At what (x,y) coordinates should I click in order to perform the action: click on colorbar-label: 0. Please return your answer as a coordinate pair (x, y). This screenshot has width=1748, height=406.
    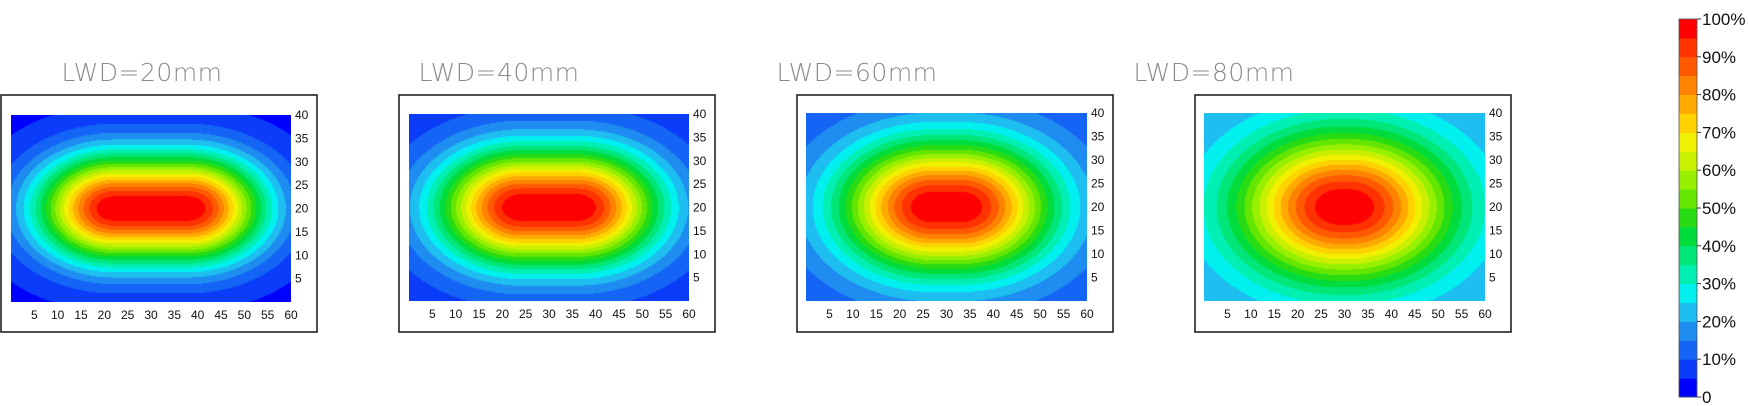
    Looking at the image, I should click on (1706, 397).